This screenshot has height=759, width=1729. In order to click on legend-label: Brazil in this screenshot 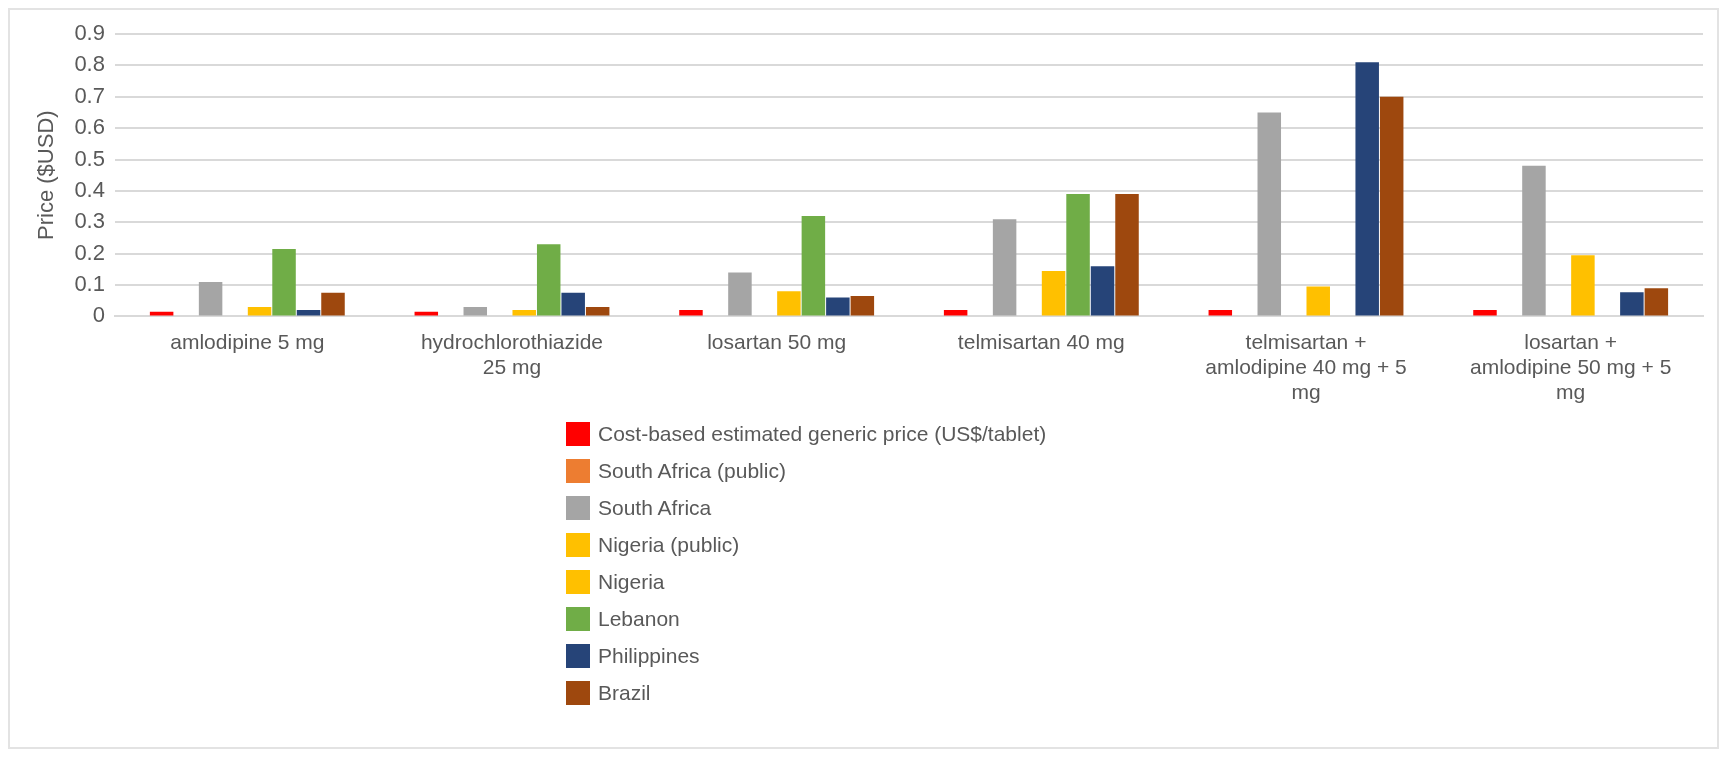, I will do `click(624, 693)`.